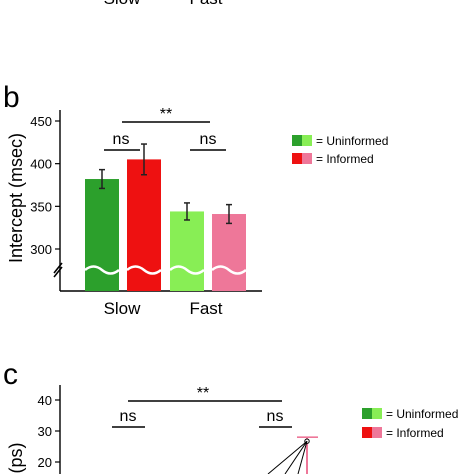  What do you see at coordinates (297, 140) in the screenshot?
I see `legend-swatch-uninformed-dark` at bounding box center [297, 140].